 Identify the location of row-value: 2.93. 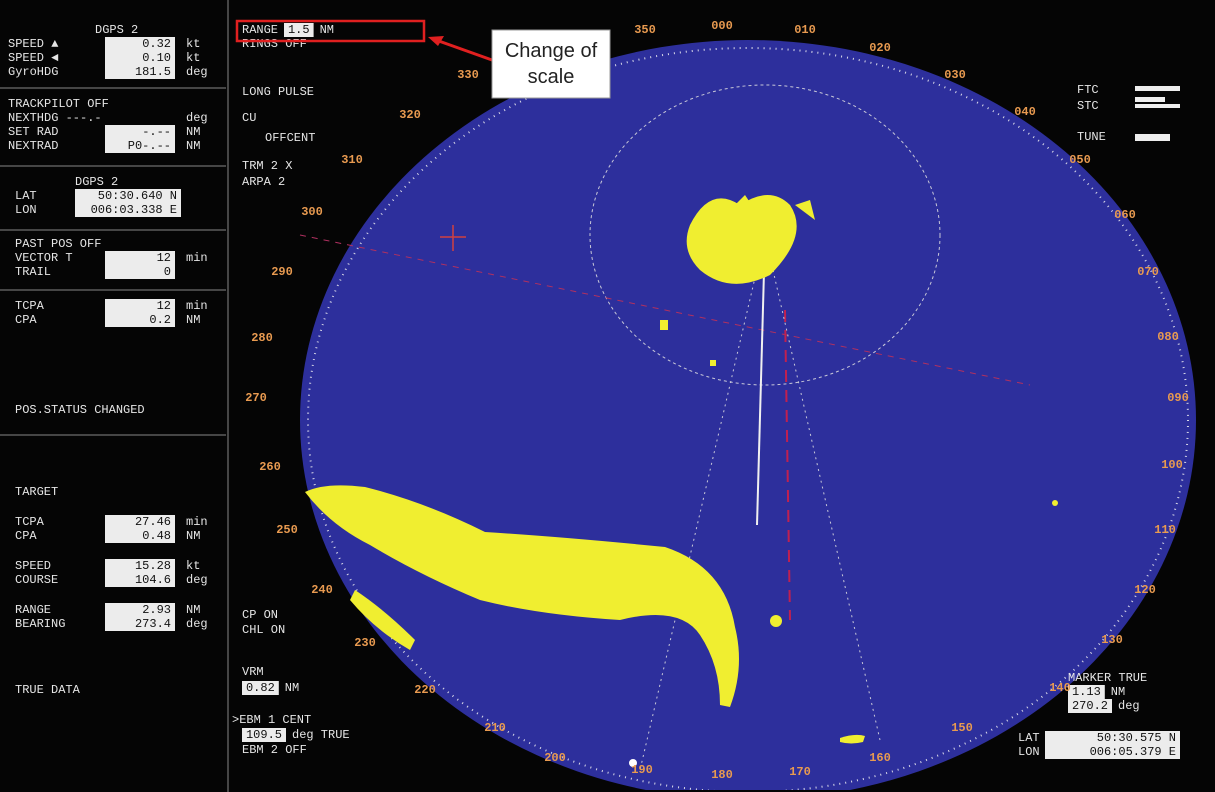
(156, 610).